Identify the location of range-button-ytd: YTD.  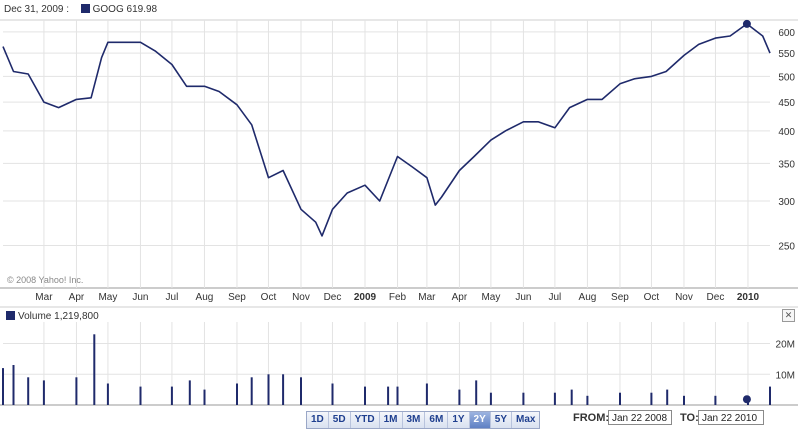
(365, 420).